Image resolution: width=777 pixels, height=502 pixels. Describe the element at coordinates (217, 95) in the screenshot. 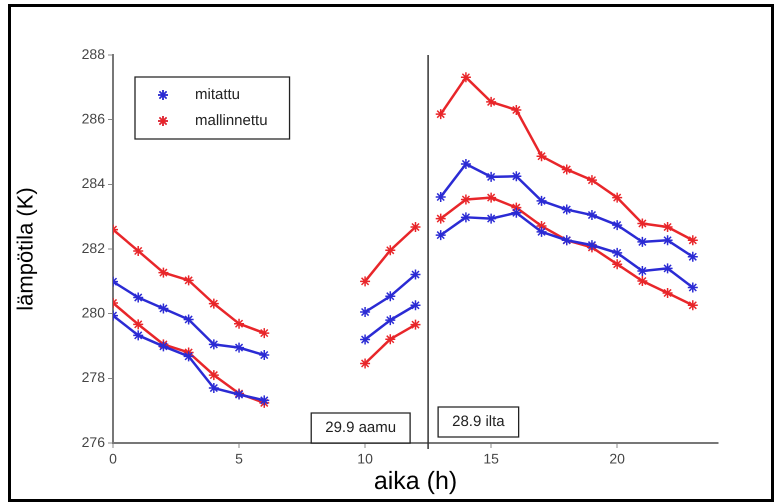

I see `legend-label: mitattu` at that location.